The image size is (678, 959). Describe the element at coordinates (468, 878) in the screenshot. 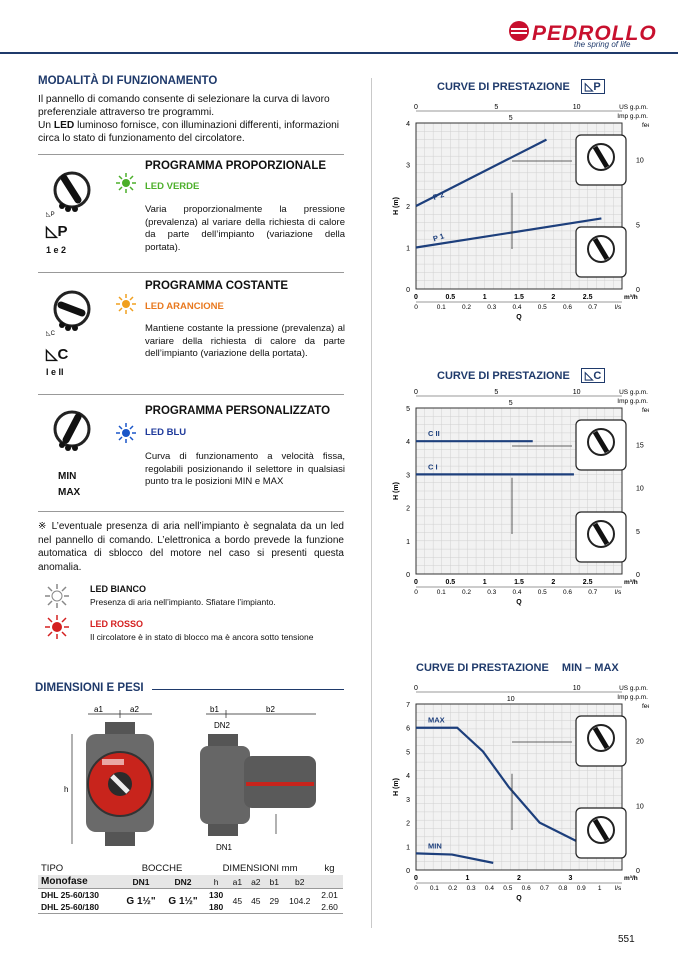

I see `x-tick-label: 1` at that location.